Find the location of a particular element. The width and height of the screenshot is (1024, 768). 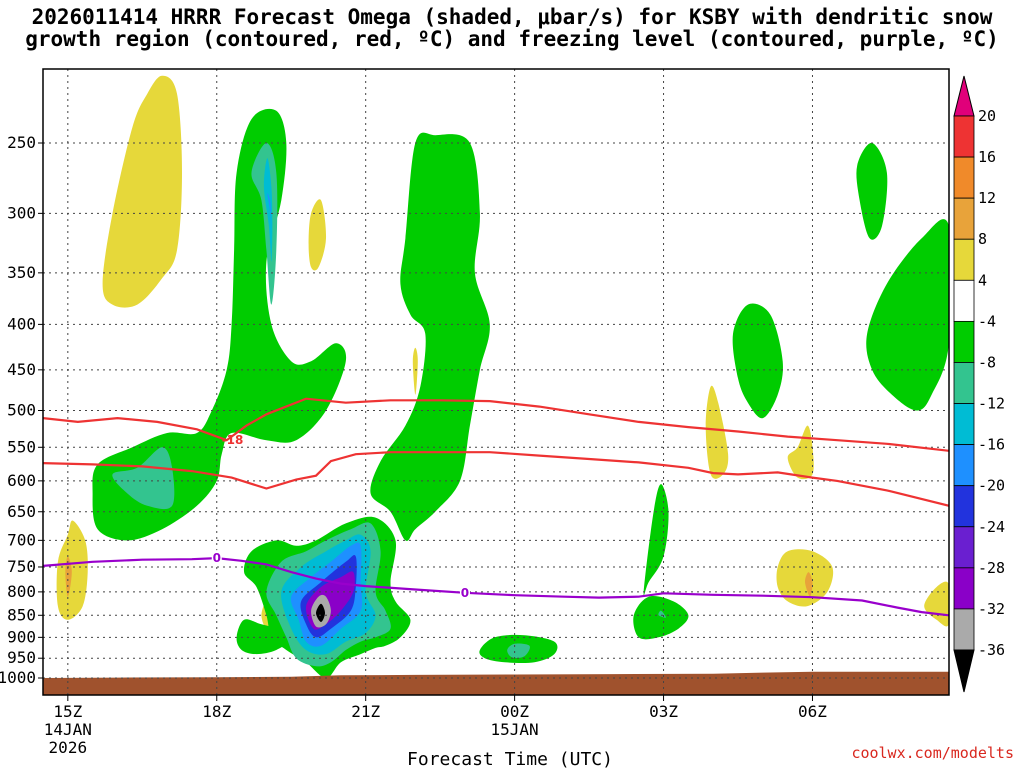

credit-text: coolwx.com/modelts is located at coordinates (932, 753).